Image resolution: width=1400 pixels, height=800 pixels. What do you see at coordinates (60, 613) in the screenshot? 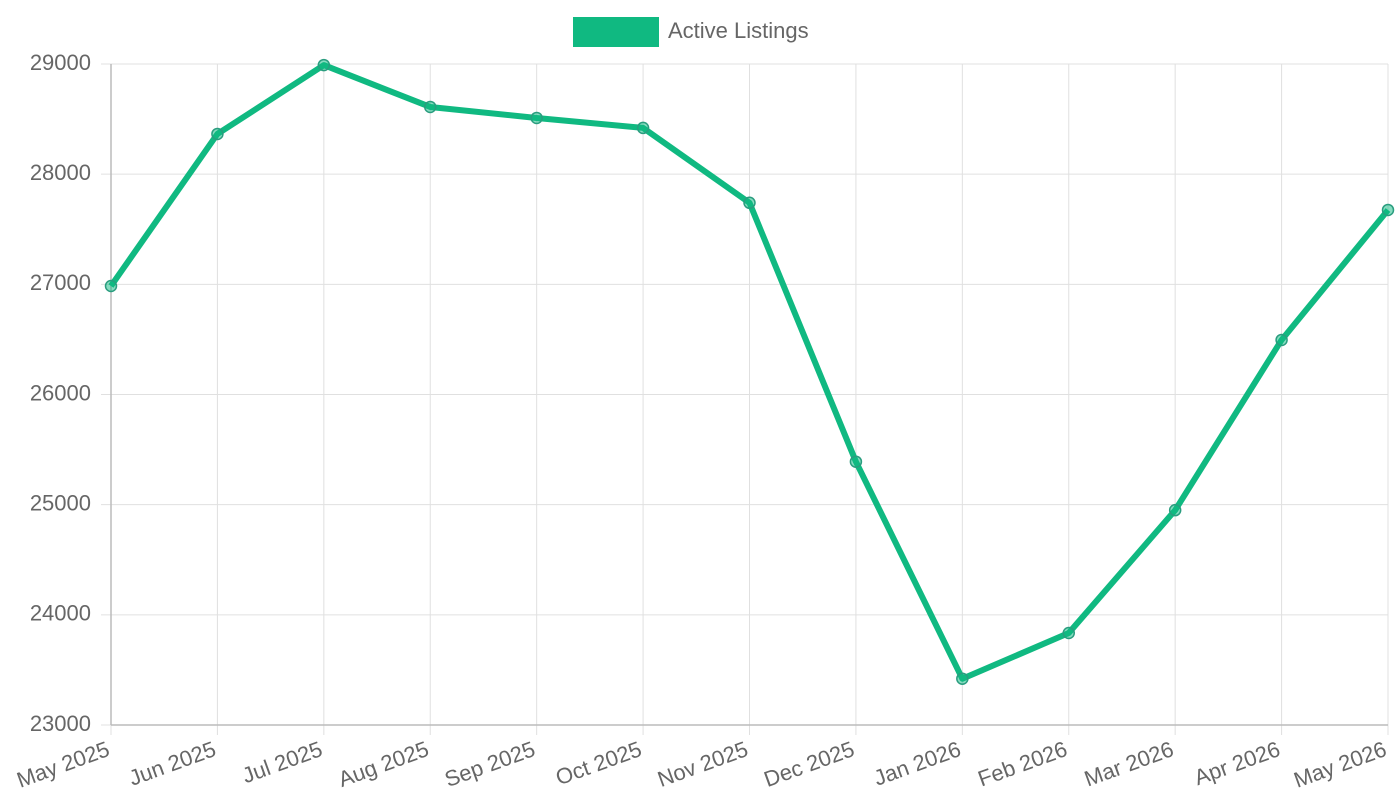
I see `y-tick-label: 24000` at bounding box center [60, 613].